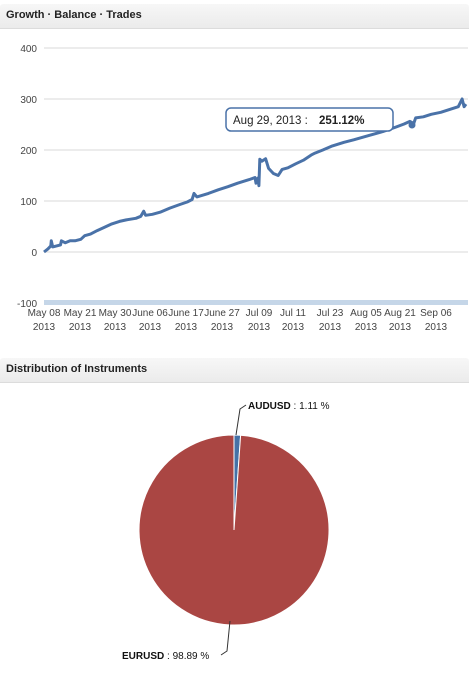 Image resolution: width=476 pixels, height=695 pixels. I want to click on tooltip-box, so click(309, 119).